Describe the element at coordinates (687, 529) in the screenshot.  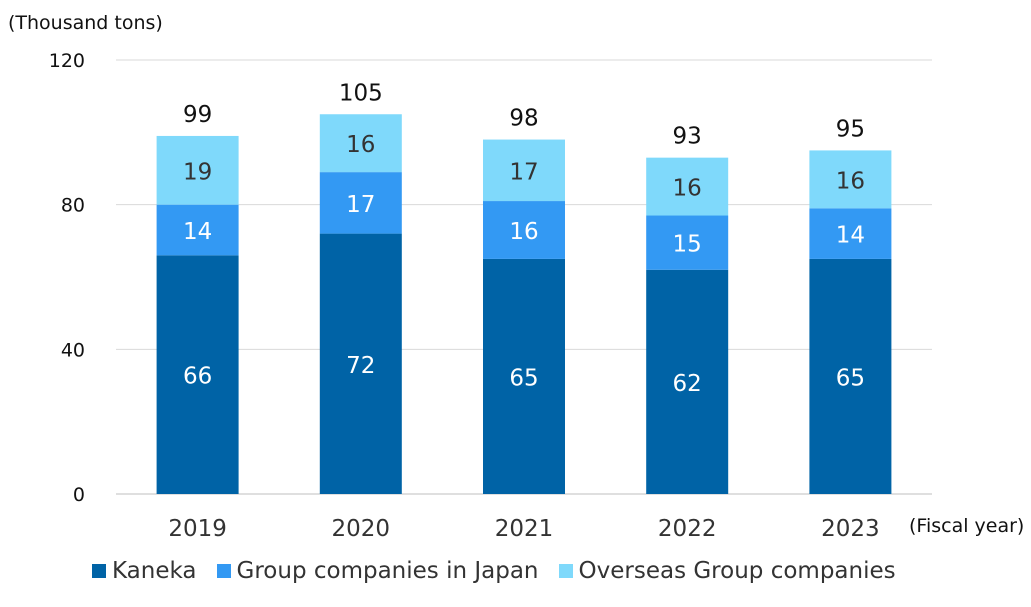
I see `x-tick-label: 2022` at that location.